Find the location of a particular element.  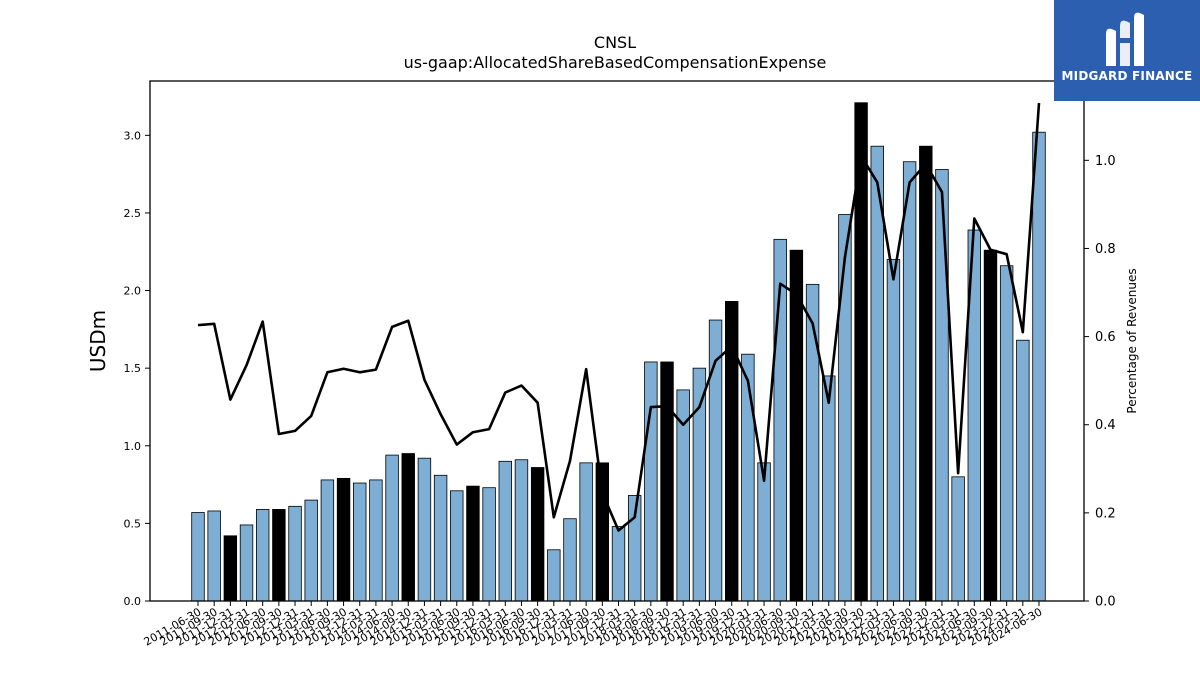

y-tick-label: 0.0 is located at coordinates (133, 601).